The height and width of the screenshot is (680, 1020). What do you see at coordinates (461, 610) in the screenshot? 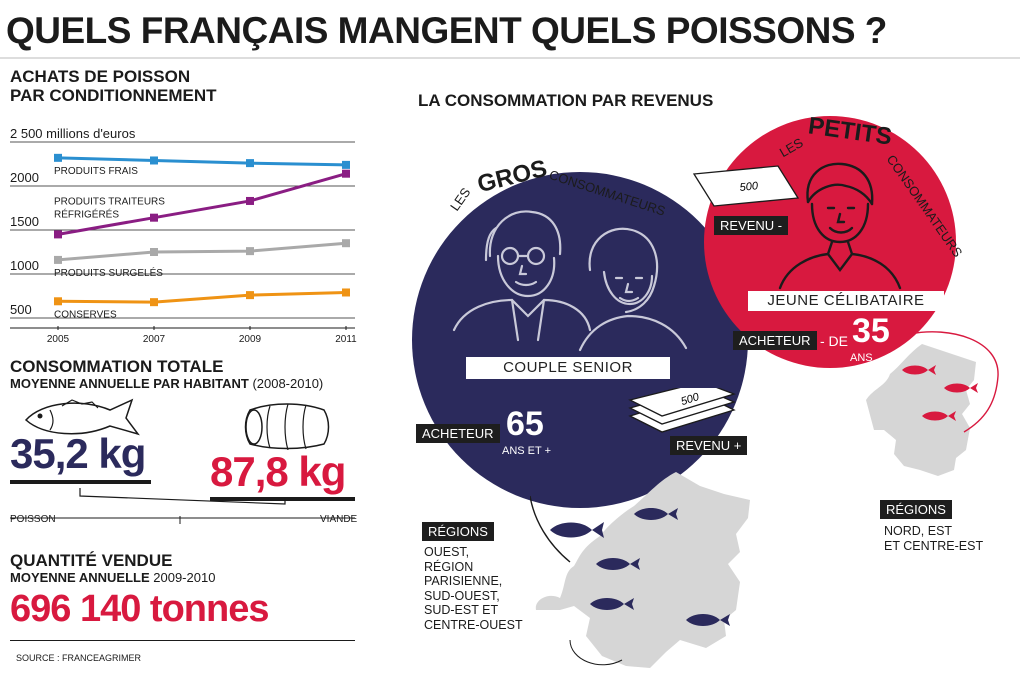
I see `gros-region-item: SUD-EST ET` at bounding box center [461, 610].